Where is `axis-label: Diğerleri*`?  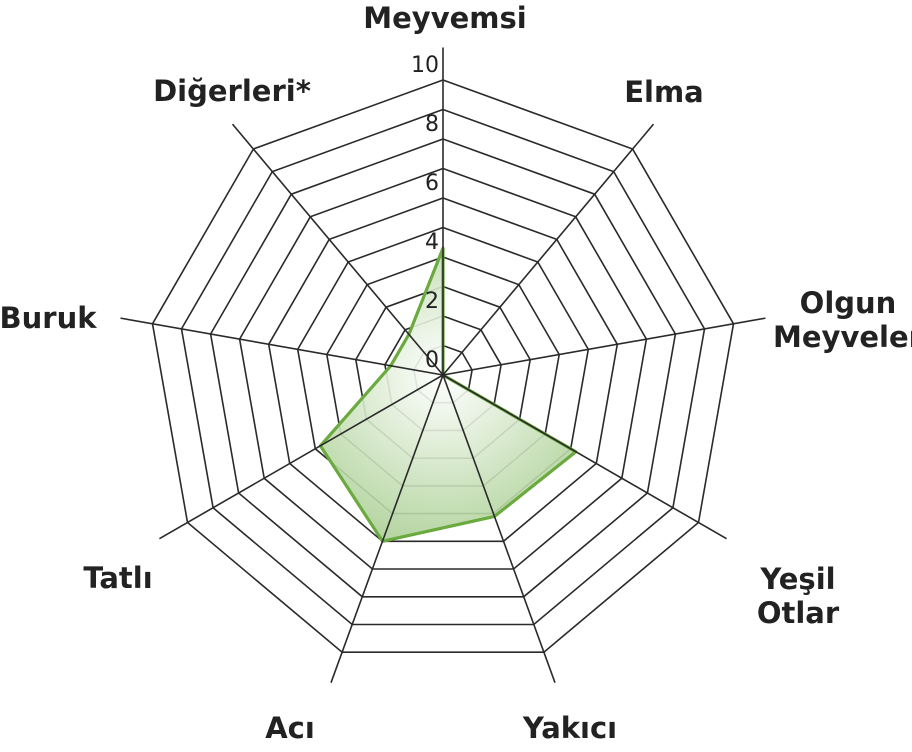
axis-label: Diğerleri* is located at coordinates (232, 91).